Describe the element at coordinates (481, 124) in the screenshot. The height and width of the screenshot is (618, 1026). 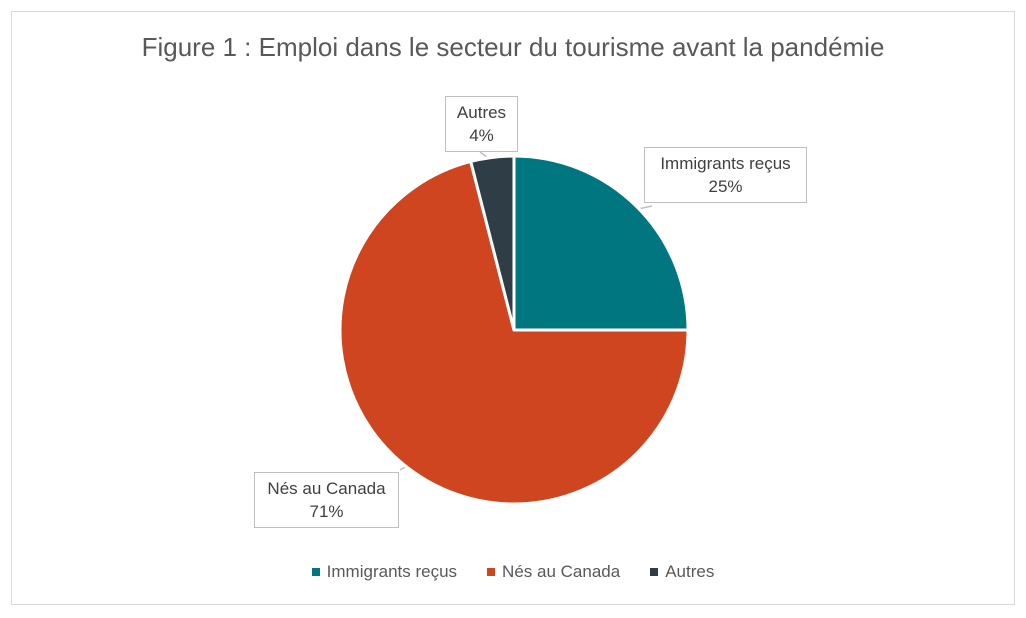
I see `data-label-autres: Autres 4%` at that location.